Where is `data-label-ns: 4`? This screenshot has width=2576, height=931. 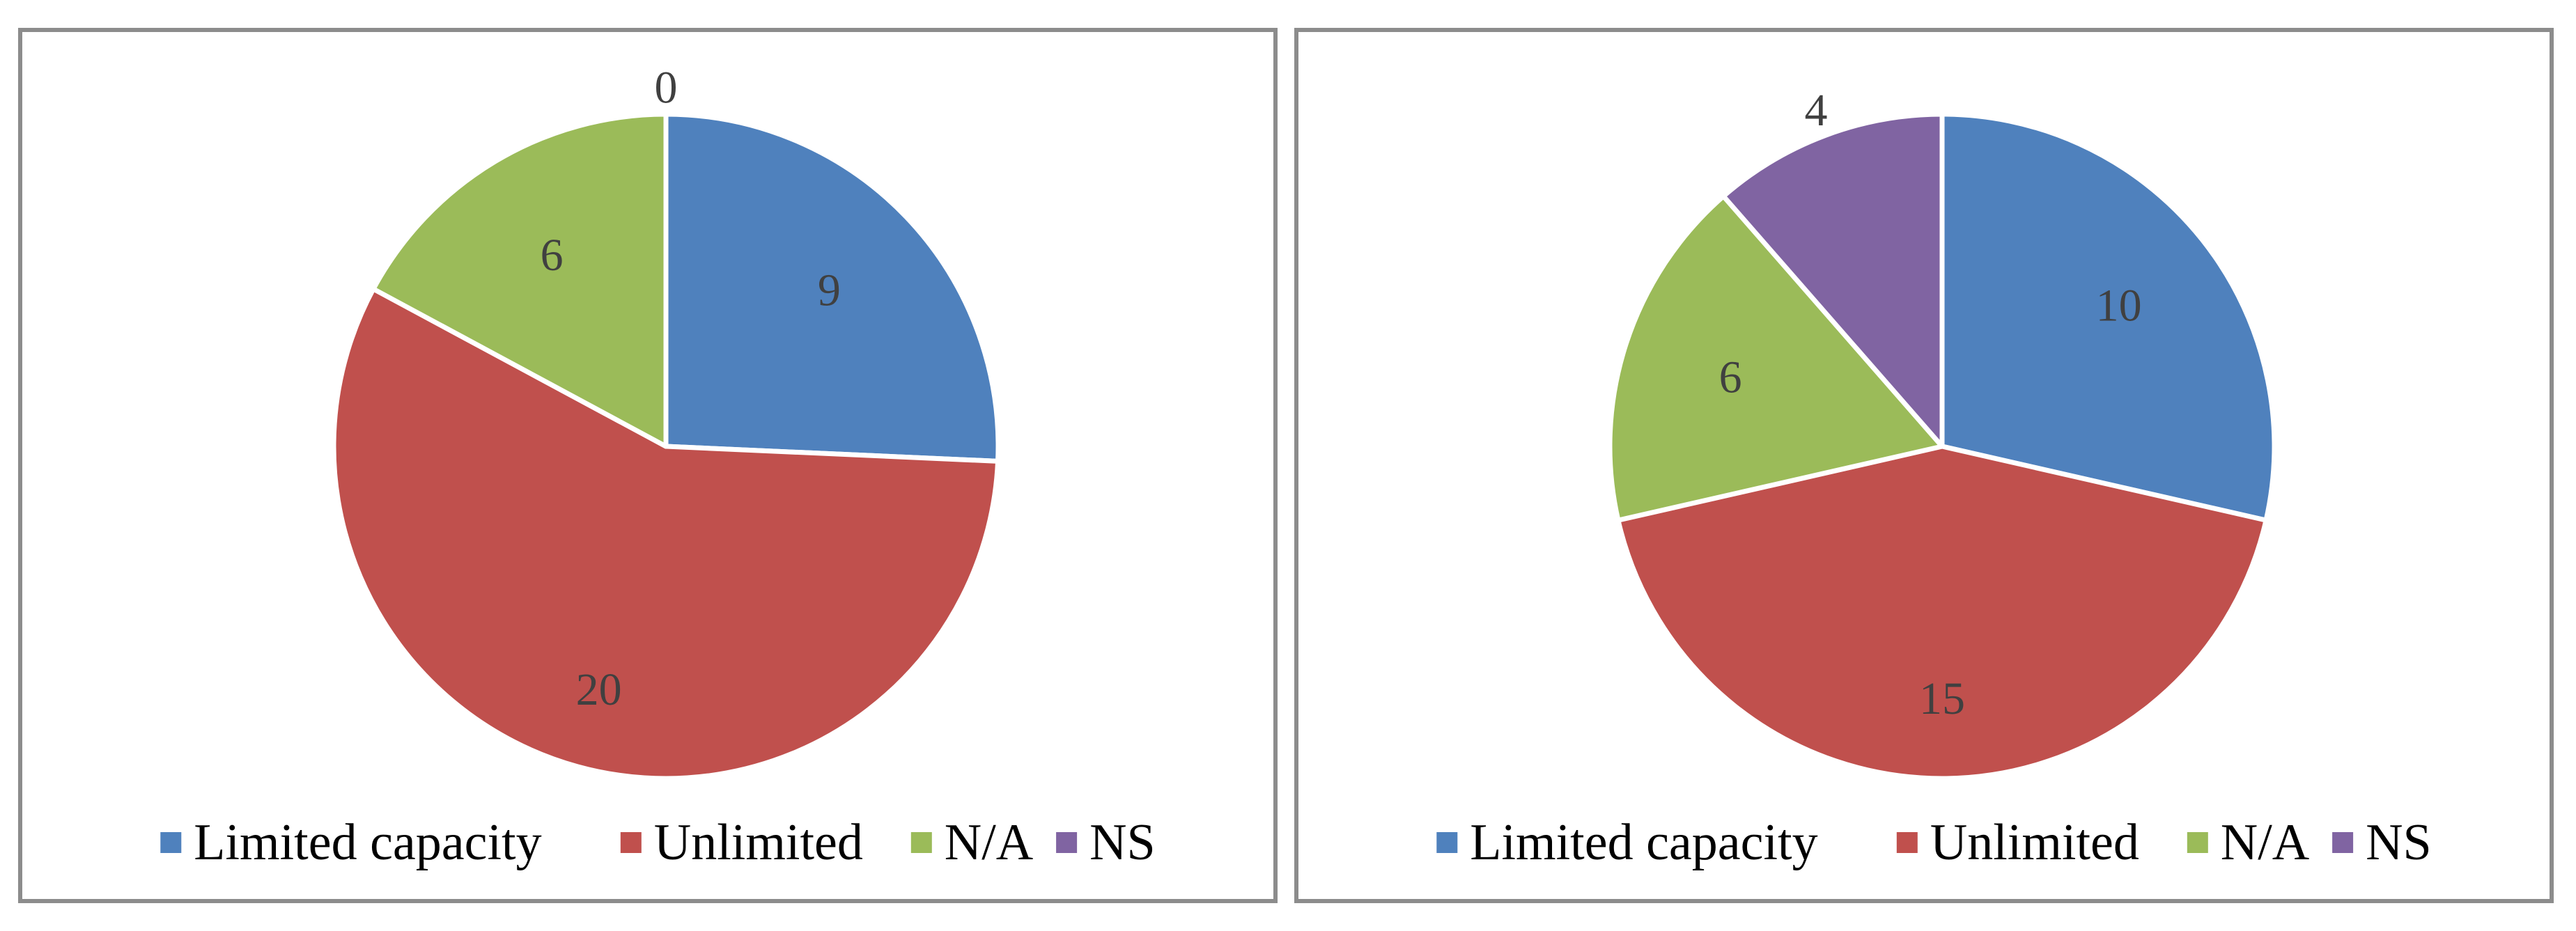
data-label-ns: 4 is located at coordinates (1816, 111).